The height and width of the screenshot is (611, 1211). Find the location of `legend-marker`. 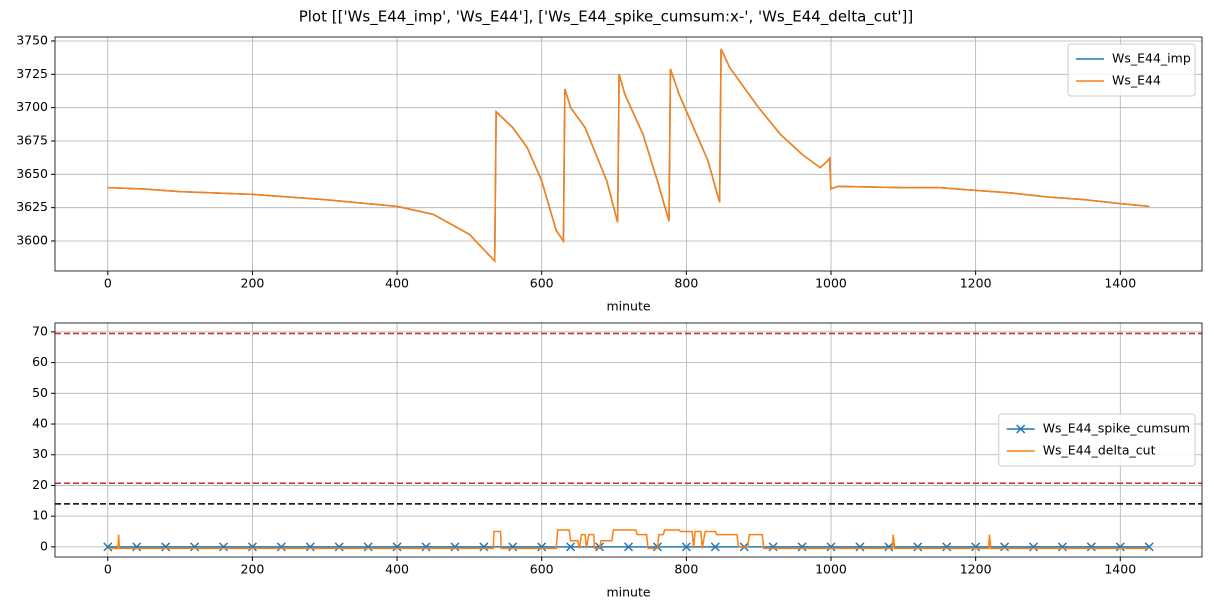

legend-marker is located at coordinates (1021, 429).